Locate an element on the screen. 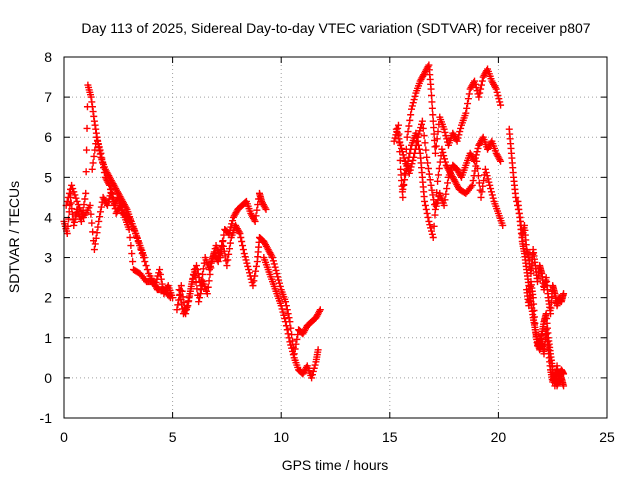 Image resolution: width=640 pixels, height=480 pixels. x-tick-label: 20 is located at coordinates (499, 437).